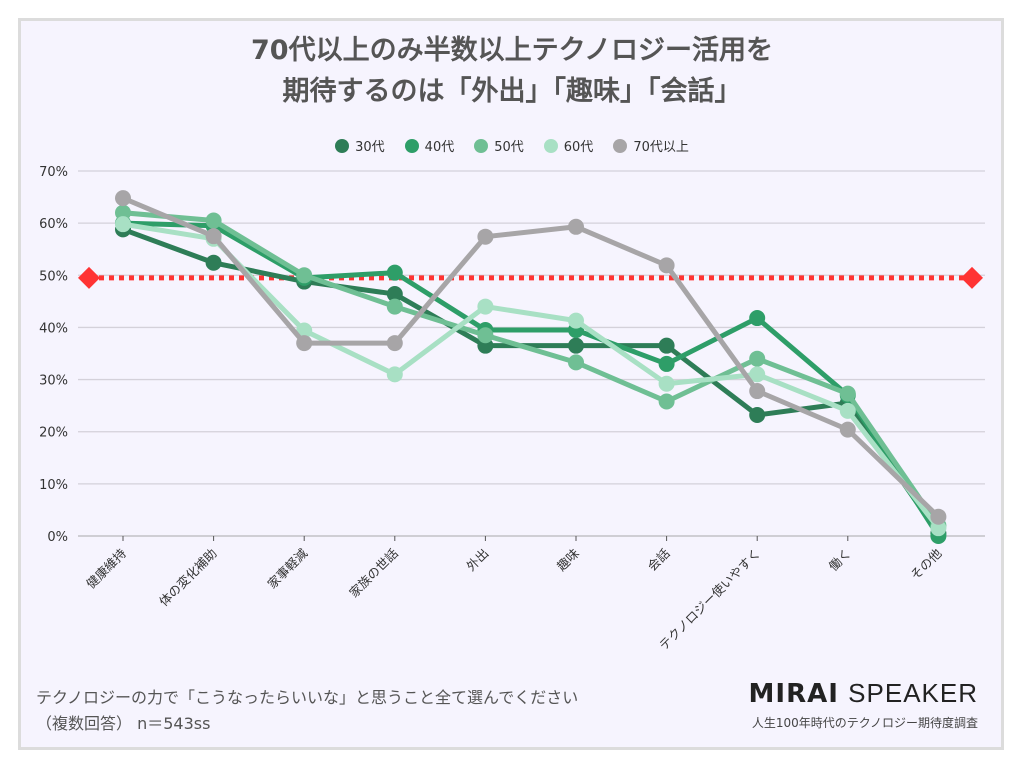 This screenshot has width=1024, height=768. I want to click on chart-title: 70代以上のみ半数以上テクノロジー活用を 期待するのは「外出」「趣味」「会話」, so click(512, 71).